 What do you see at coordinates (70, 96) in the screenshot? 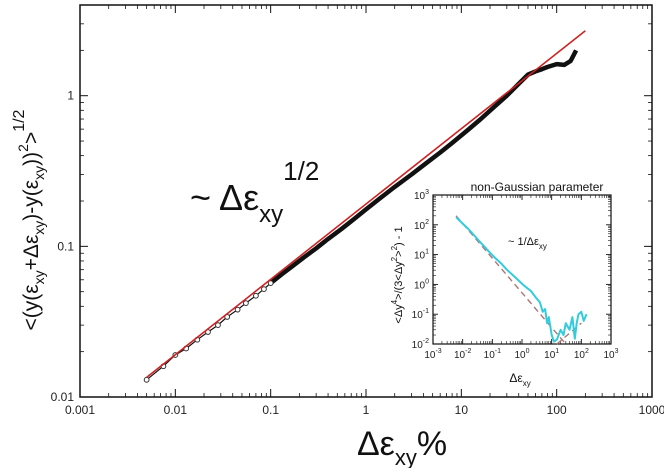
I see `main-y-tick-label: 1` at bounding box center [70, 96].